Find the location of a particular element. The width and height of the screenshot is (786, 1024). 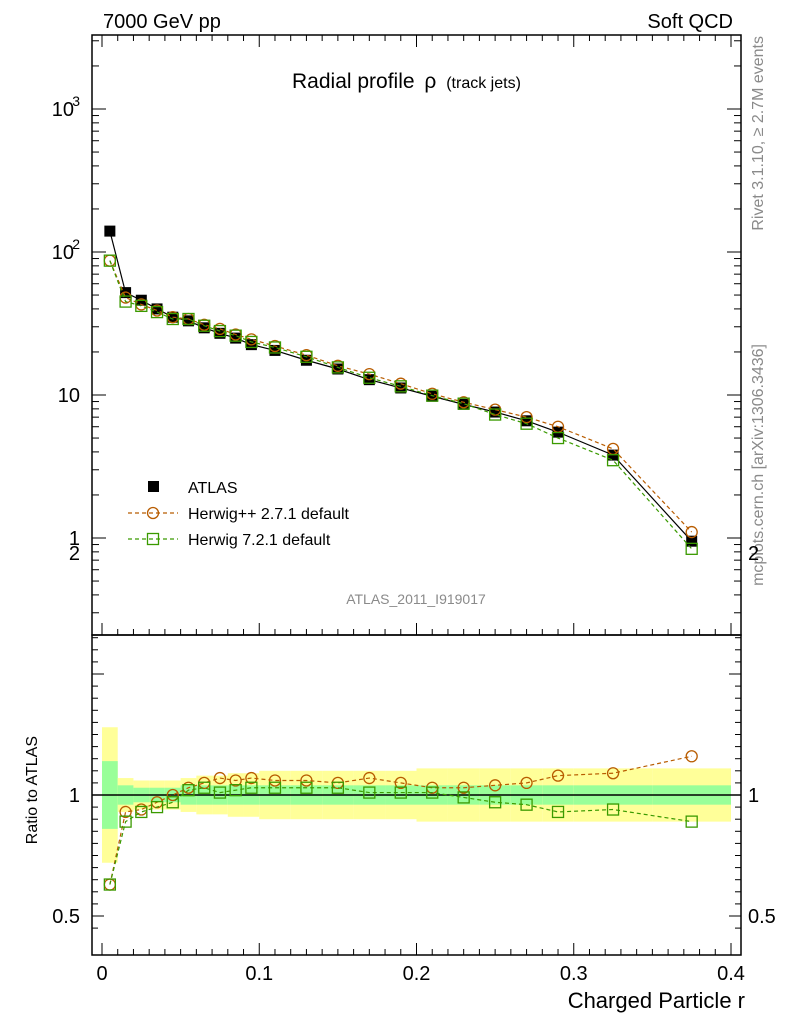

header-right: Soft QCD is located at coordinates (690, 22).